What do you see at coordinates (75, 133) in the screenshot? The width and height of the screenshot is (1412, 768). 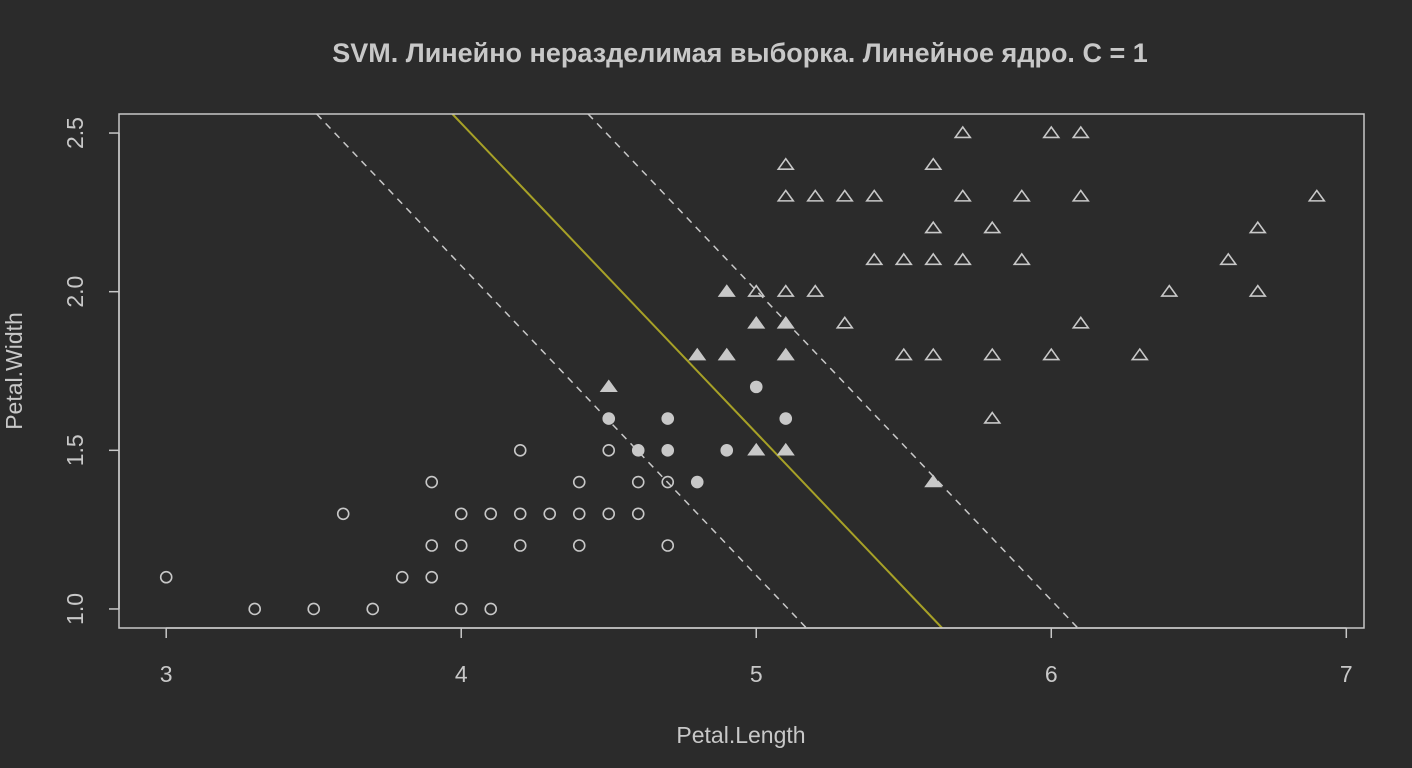 I see `y-tick-label: 2.5` at bounding box center [75, 133].